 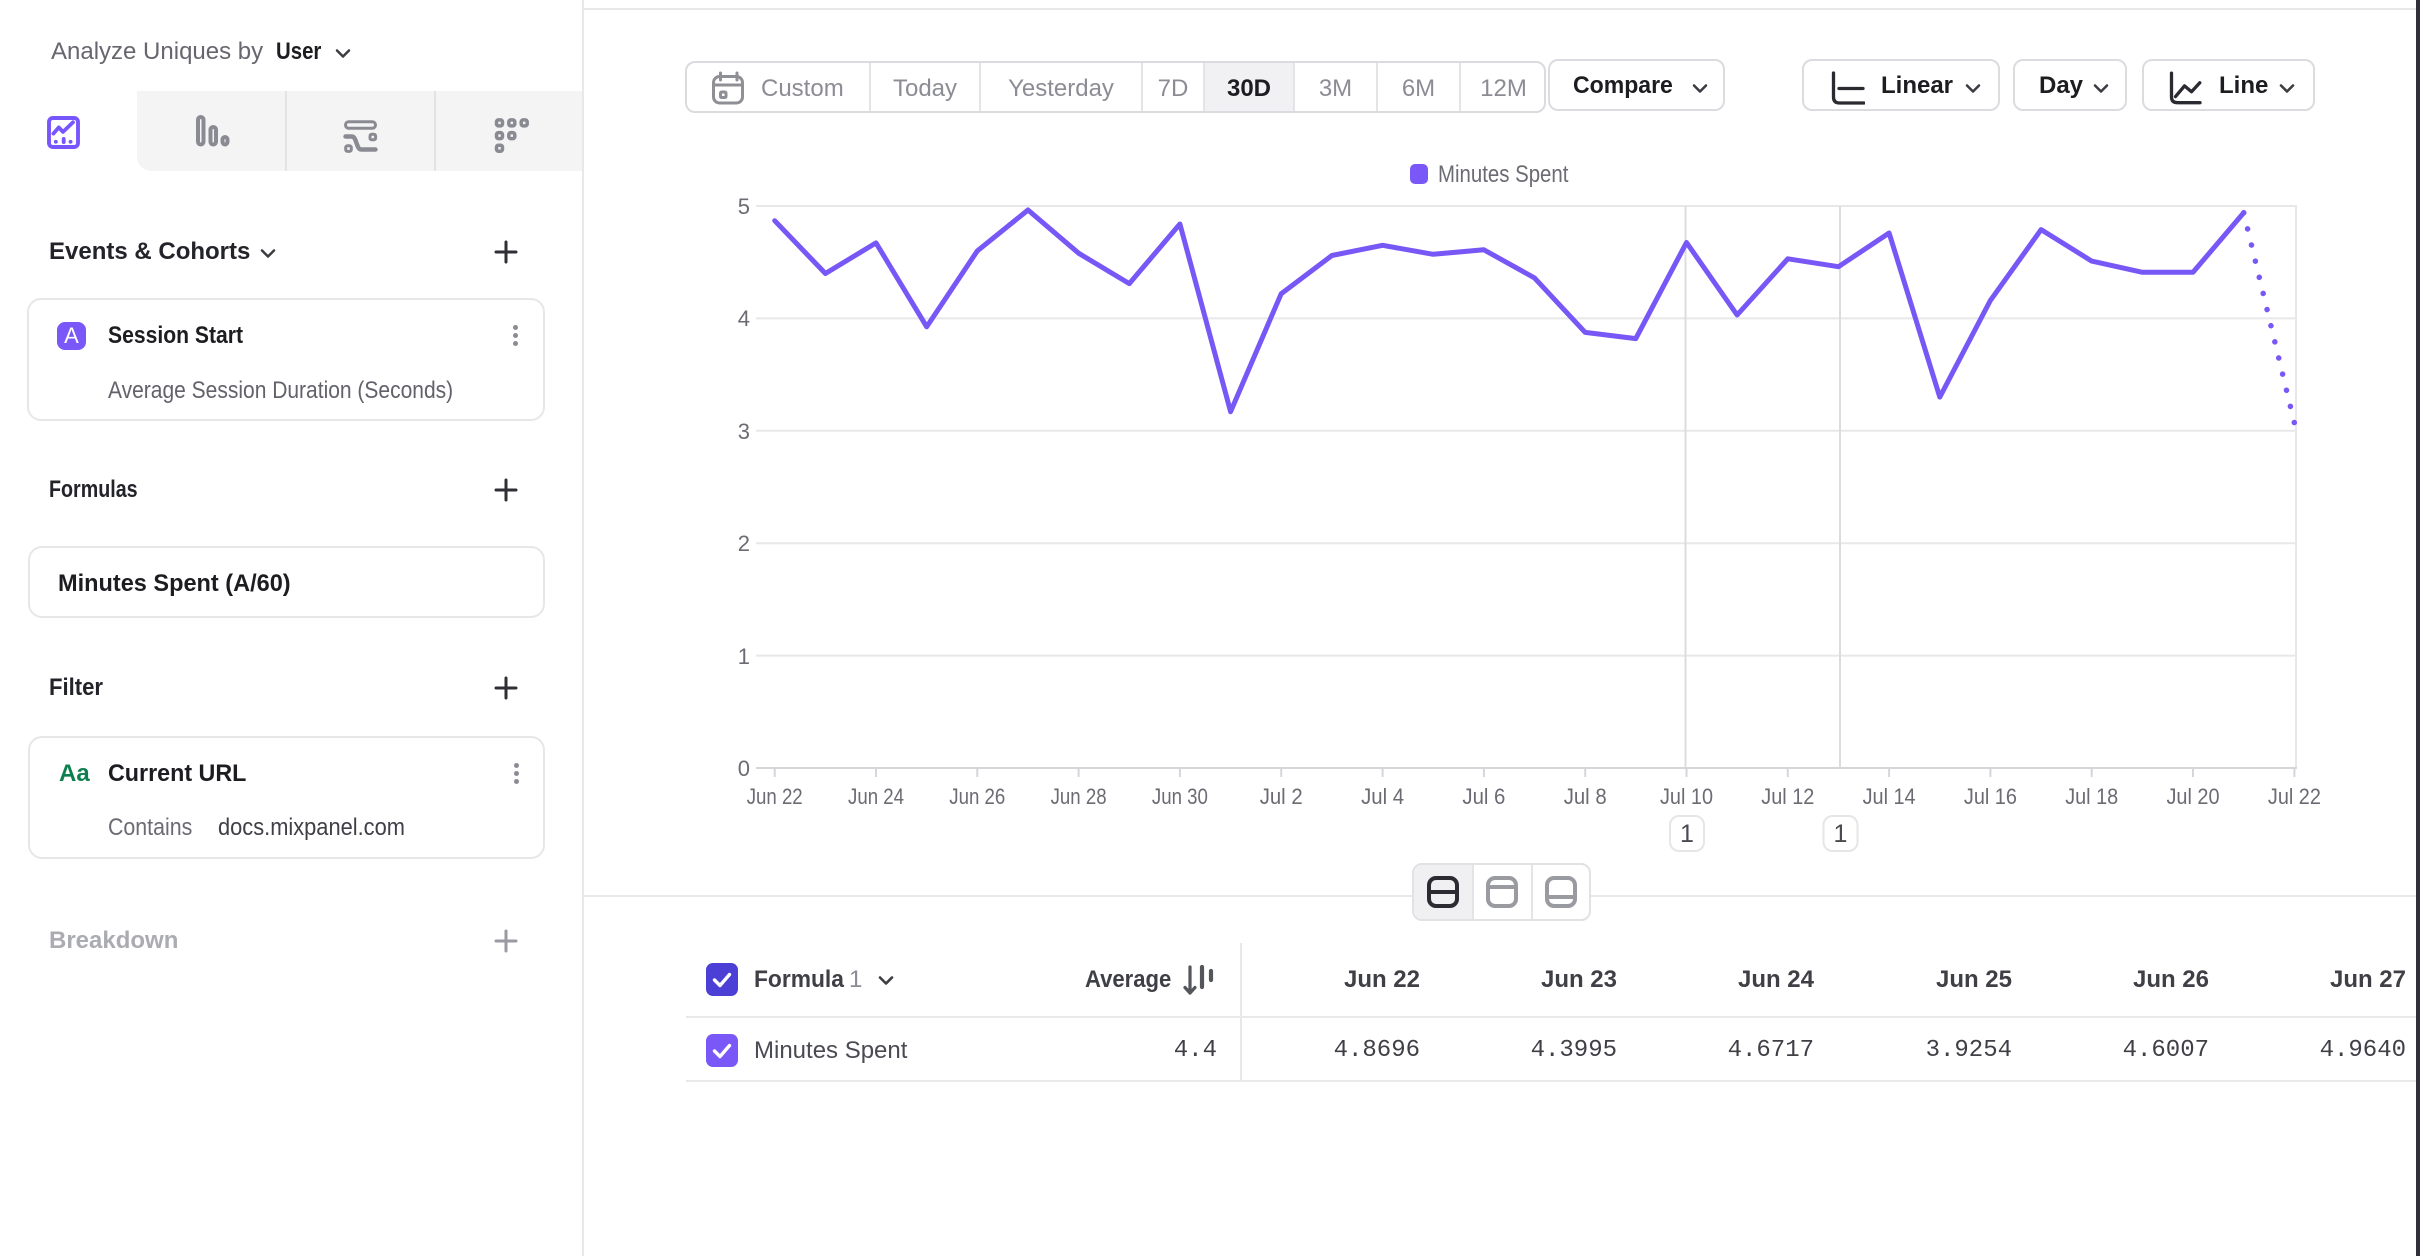 What do you see at coordinates (1787, 796) in the screenshot?
I see `svg-text: Jul 12` at bounding box center [1787, 796].